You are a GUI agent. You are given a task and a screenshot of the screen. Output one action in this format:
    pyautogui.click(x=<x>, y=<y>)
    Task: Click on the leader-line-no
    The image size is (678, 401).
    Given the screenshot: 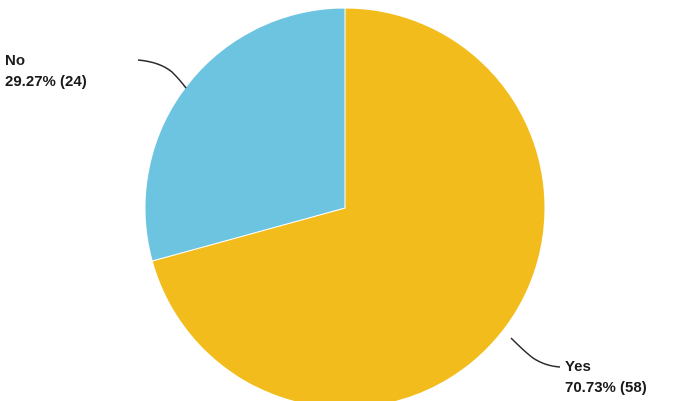 What is the action you would take?
    pyautogui.click(x=162, y=74)
    